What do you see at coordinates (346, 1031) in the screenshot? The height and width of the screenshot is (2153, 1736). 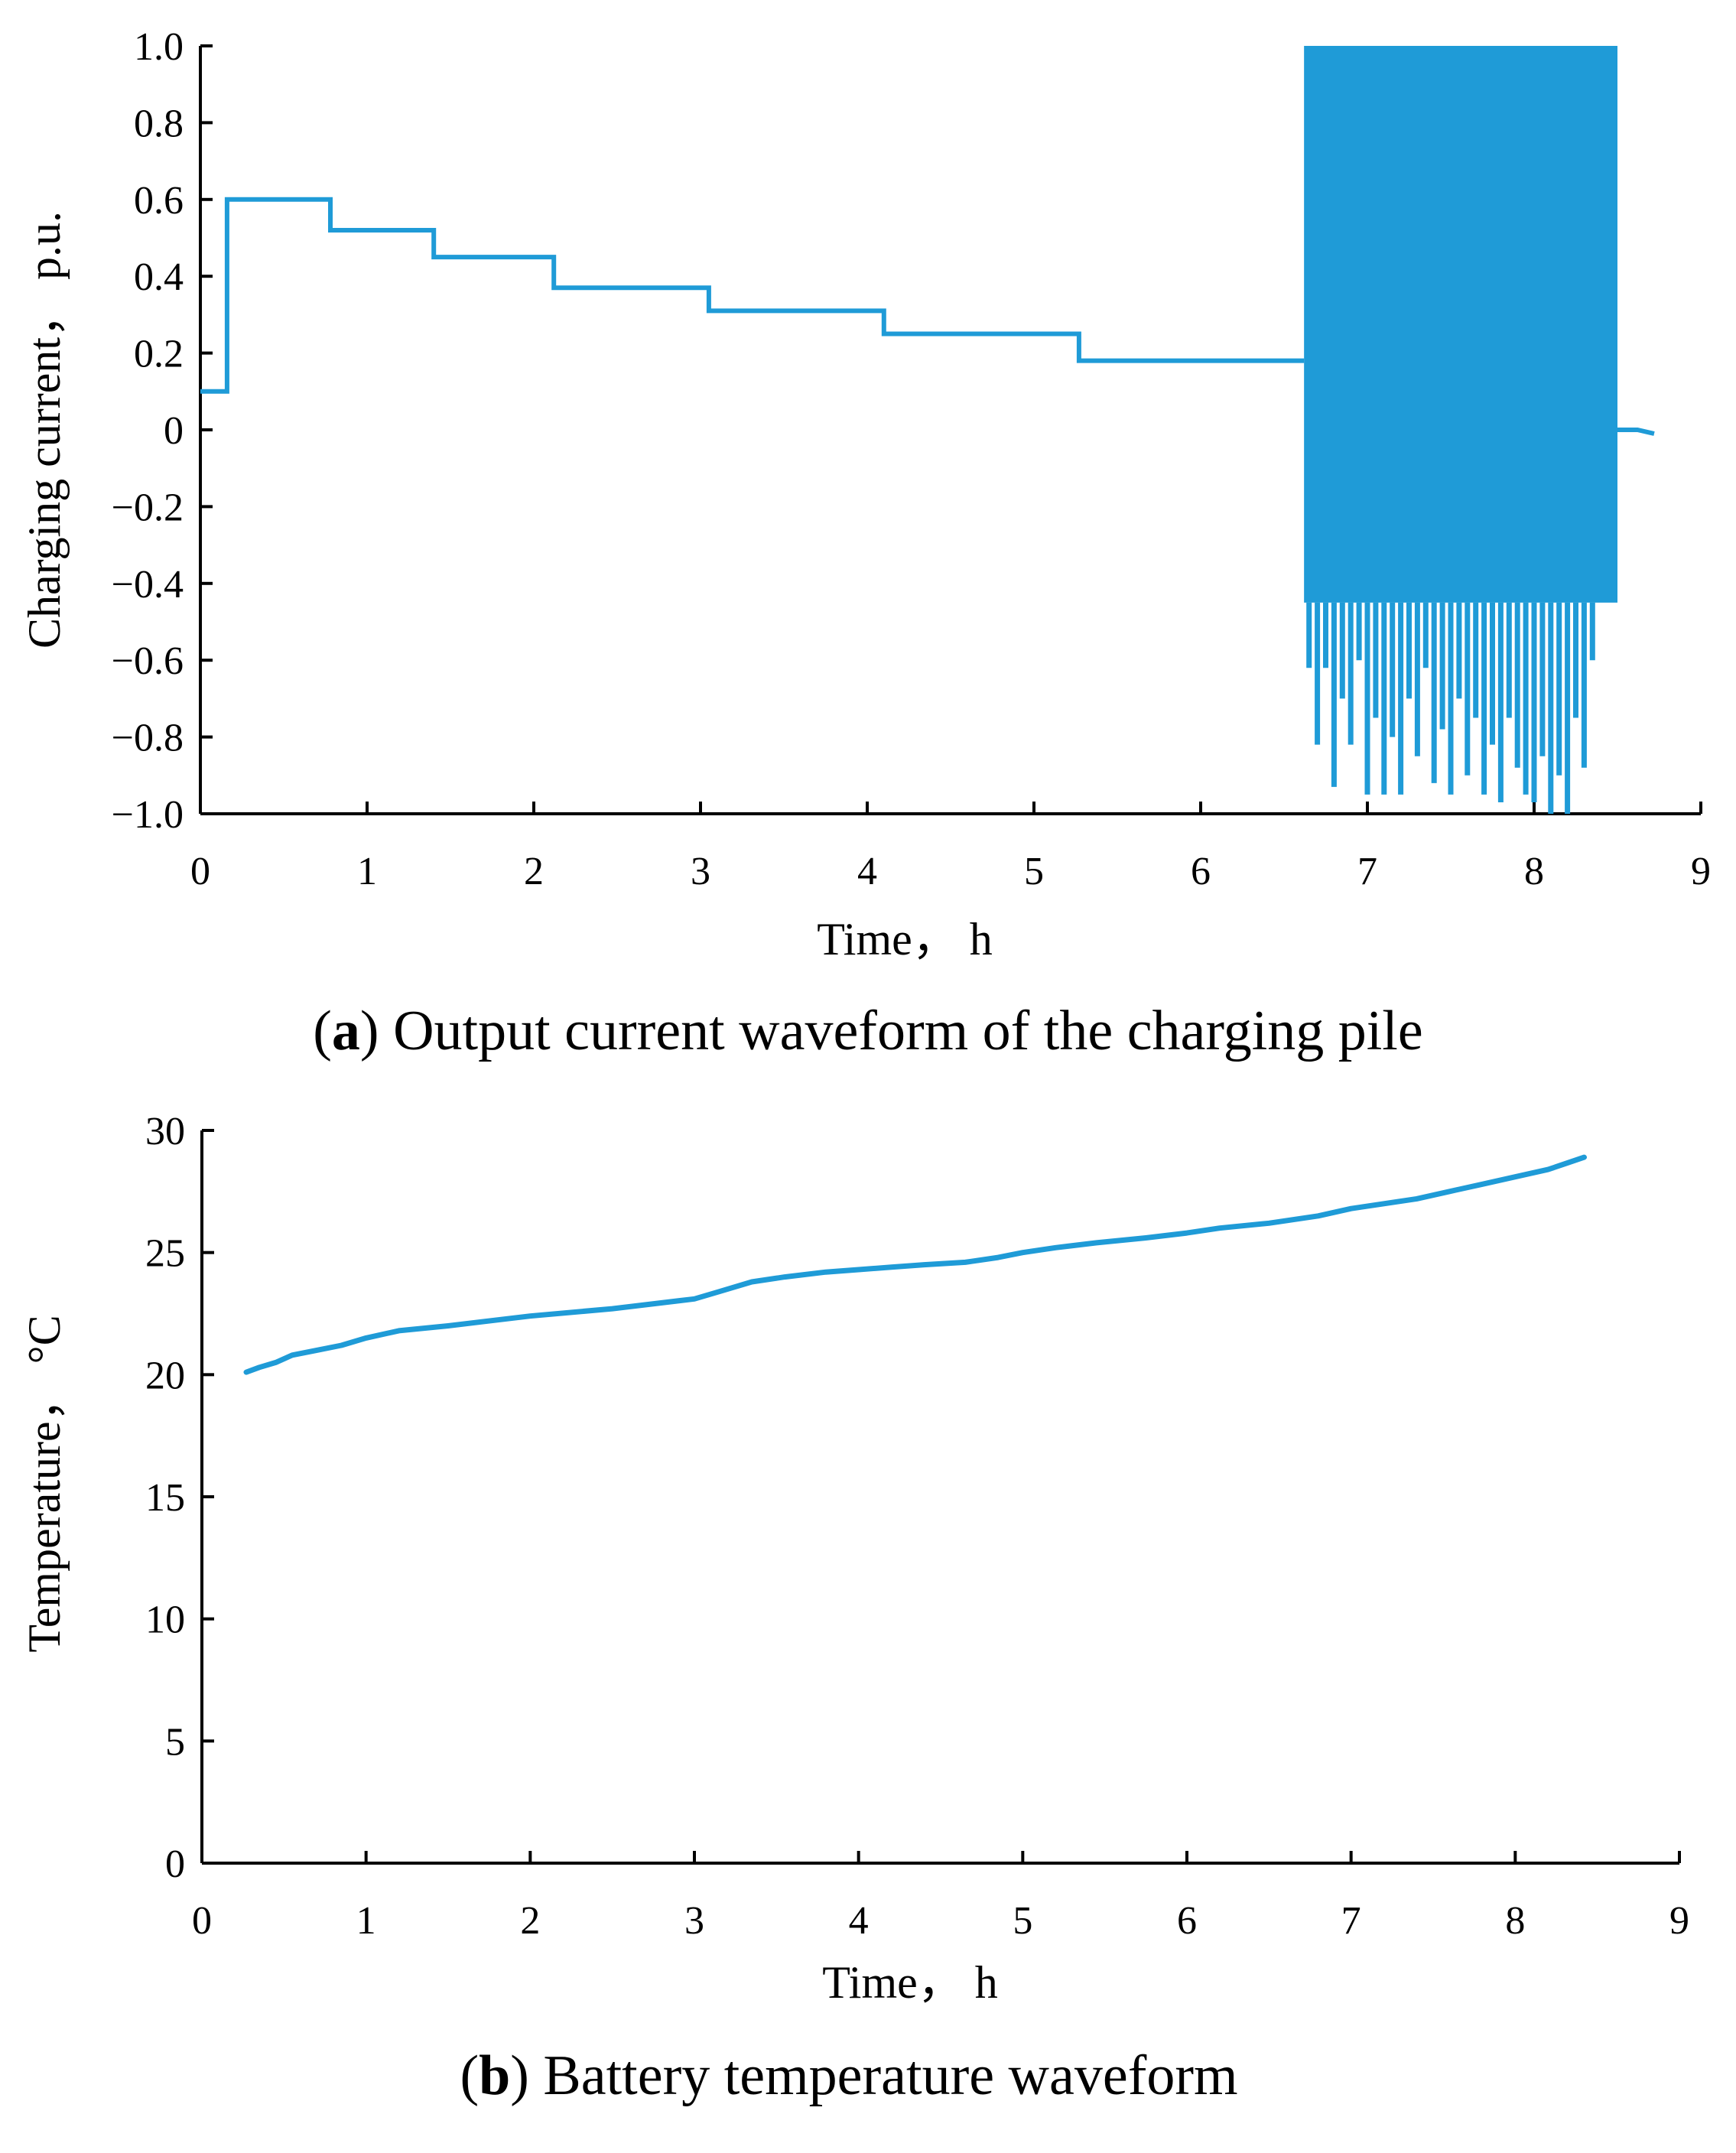 I see `chart-a-caption-tag: a` at bounding box center [346, 1031].